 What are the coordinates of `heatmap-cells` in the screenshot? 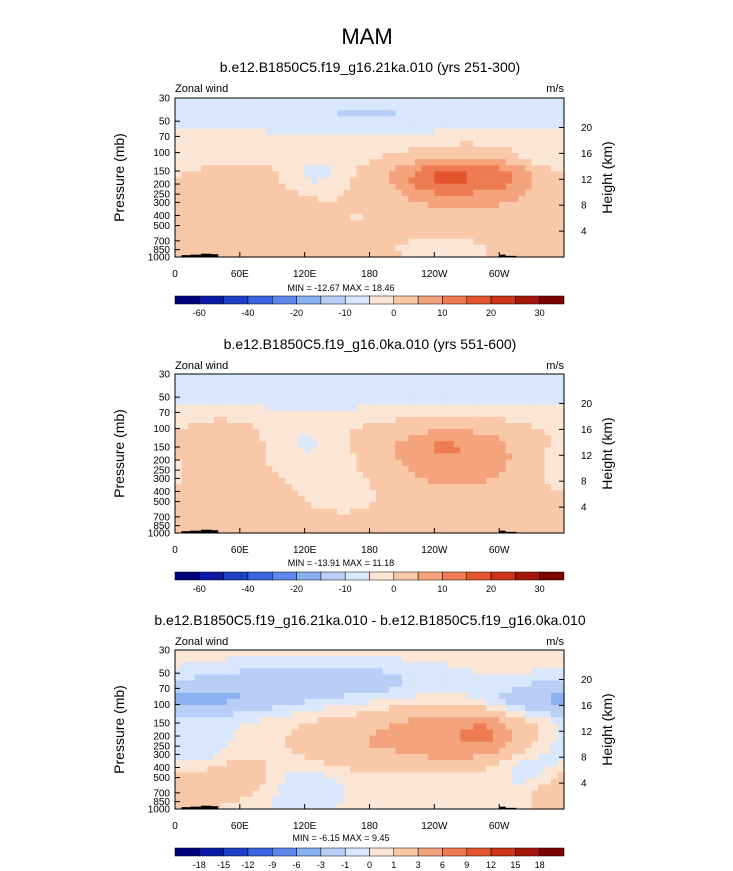 It's located at (370, 178).